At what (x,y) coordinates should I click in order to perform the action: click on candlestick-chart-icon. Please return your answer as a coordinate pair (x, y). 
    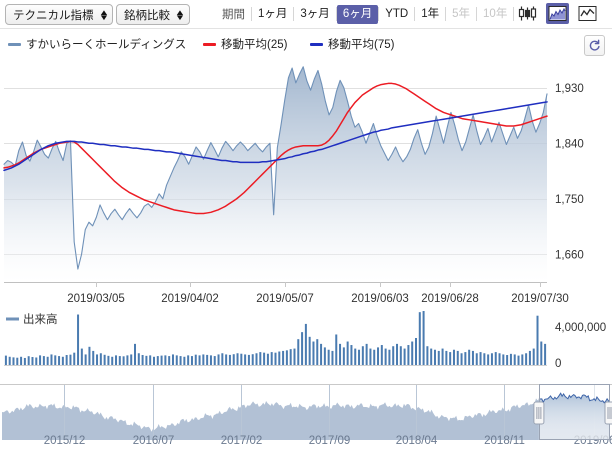
    Looking at the image, I should click on (527, 13).